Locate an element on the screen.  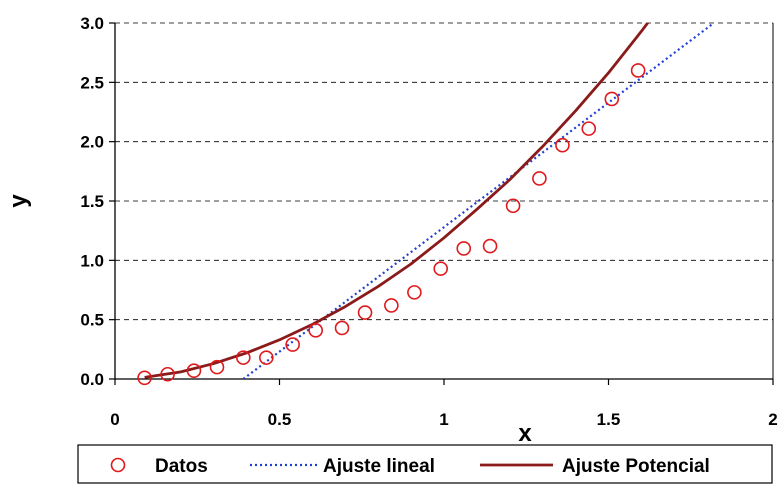
y-tick-label: 0.5 is located at coordinates (92, 320).